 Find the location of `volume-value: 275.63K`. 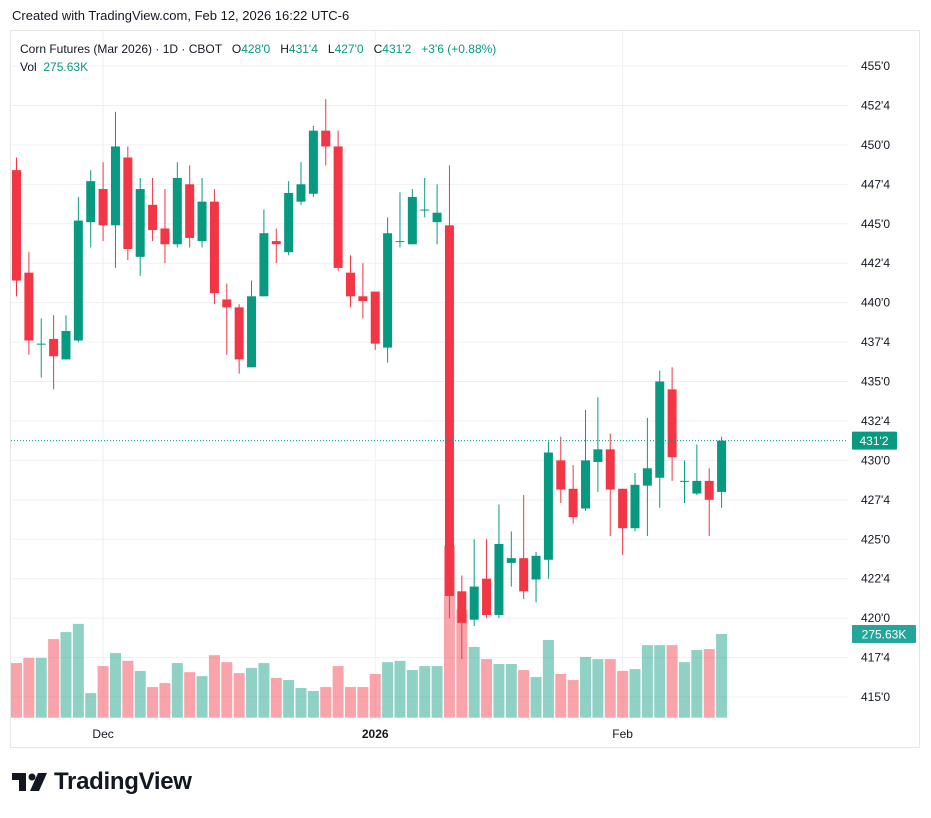

volume-value: 275.63K is located at coordinates (66, 67).